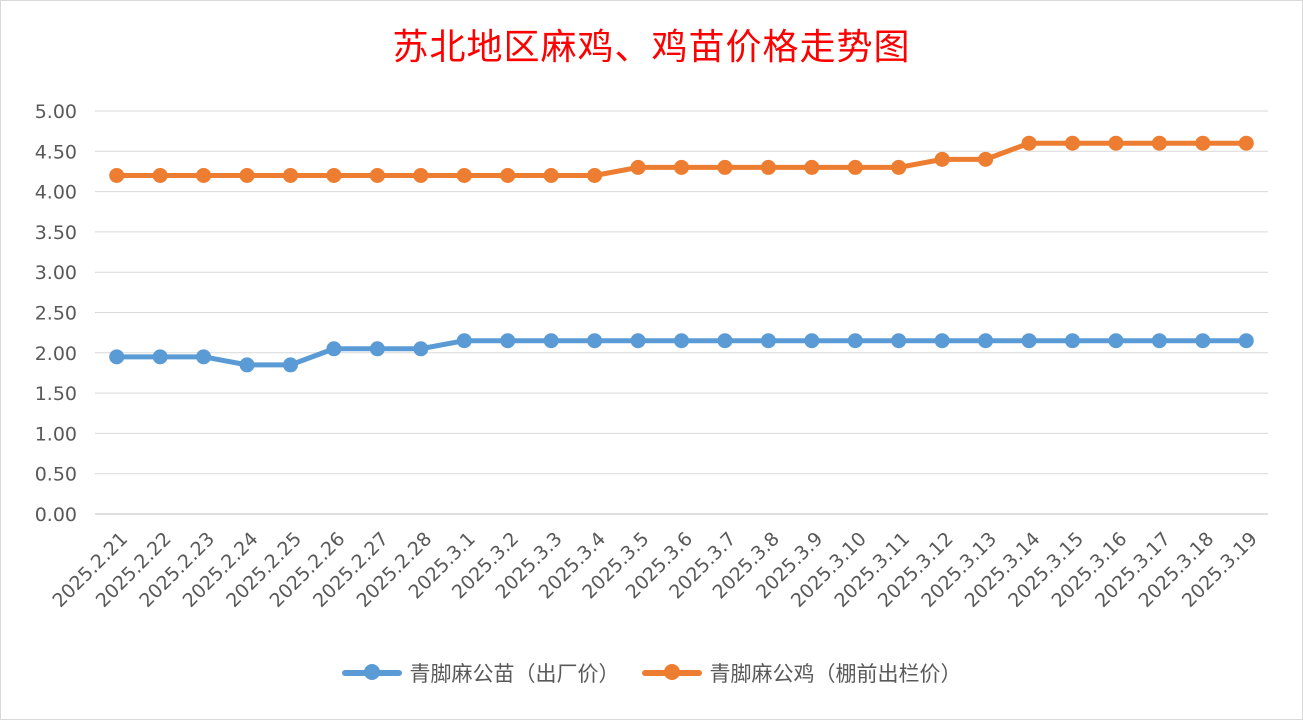 The width and height of the screenshot is (1303, 720). Describe the element at coordinates (371, 672) in the screenshot. I see `legend-marker-chick` at that location.